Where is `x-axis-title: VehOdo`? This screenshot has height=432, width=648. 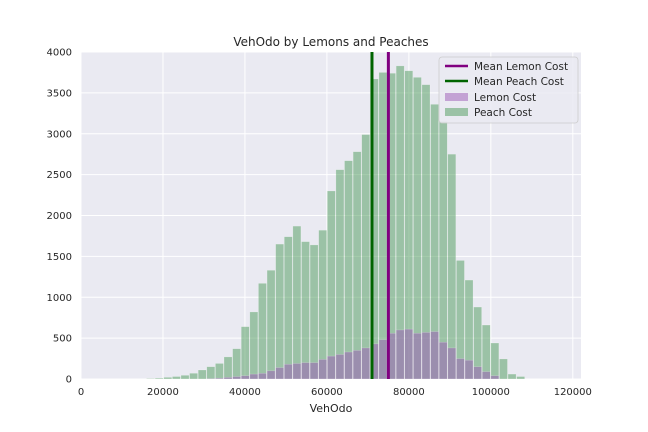 x-axis-title: VehOdo is located at coordinates (331, 408).